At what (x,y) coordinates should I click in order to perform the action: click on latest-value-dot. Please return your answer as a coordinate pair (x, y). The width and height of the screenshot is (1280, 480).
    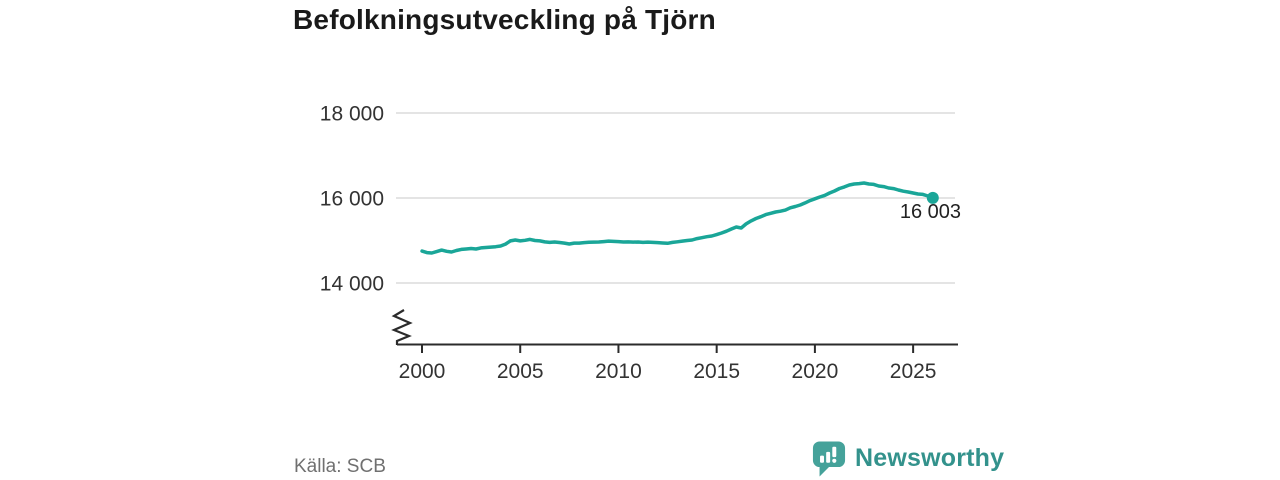
    Looking at the image, I should click on (932, 197).